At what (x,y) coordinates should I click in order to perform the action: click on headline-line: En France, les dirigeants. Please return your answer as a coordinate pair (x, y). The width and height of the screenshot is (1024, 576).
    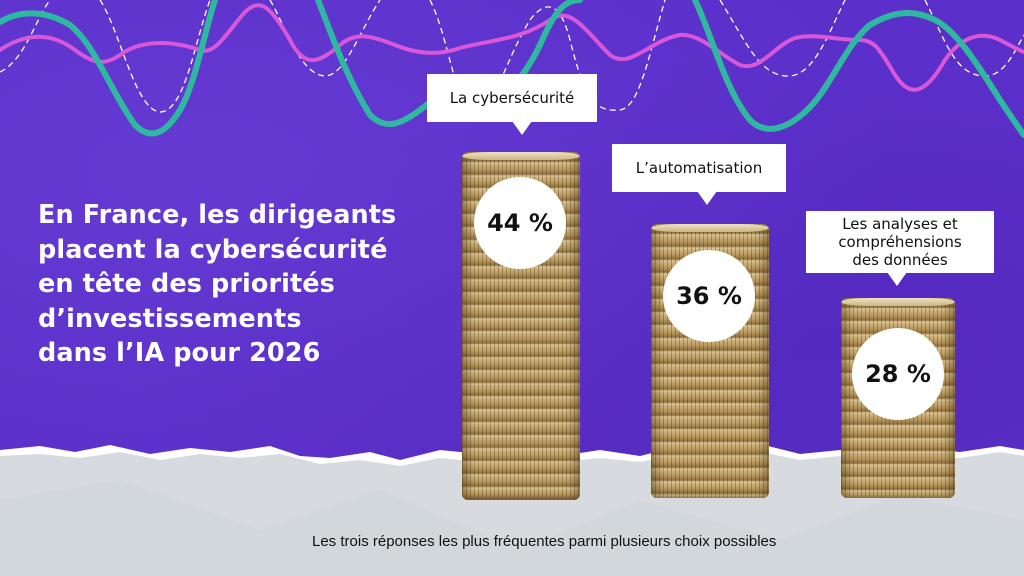
    Looking at the image, I should click on (217, 215).